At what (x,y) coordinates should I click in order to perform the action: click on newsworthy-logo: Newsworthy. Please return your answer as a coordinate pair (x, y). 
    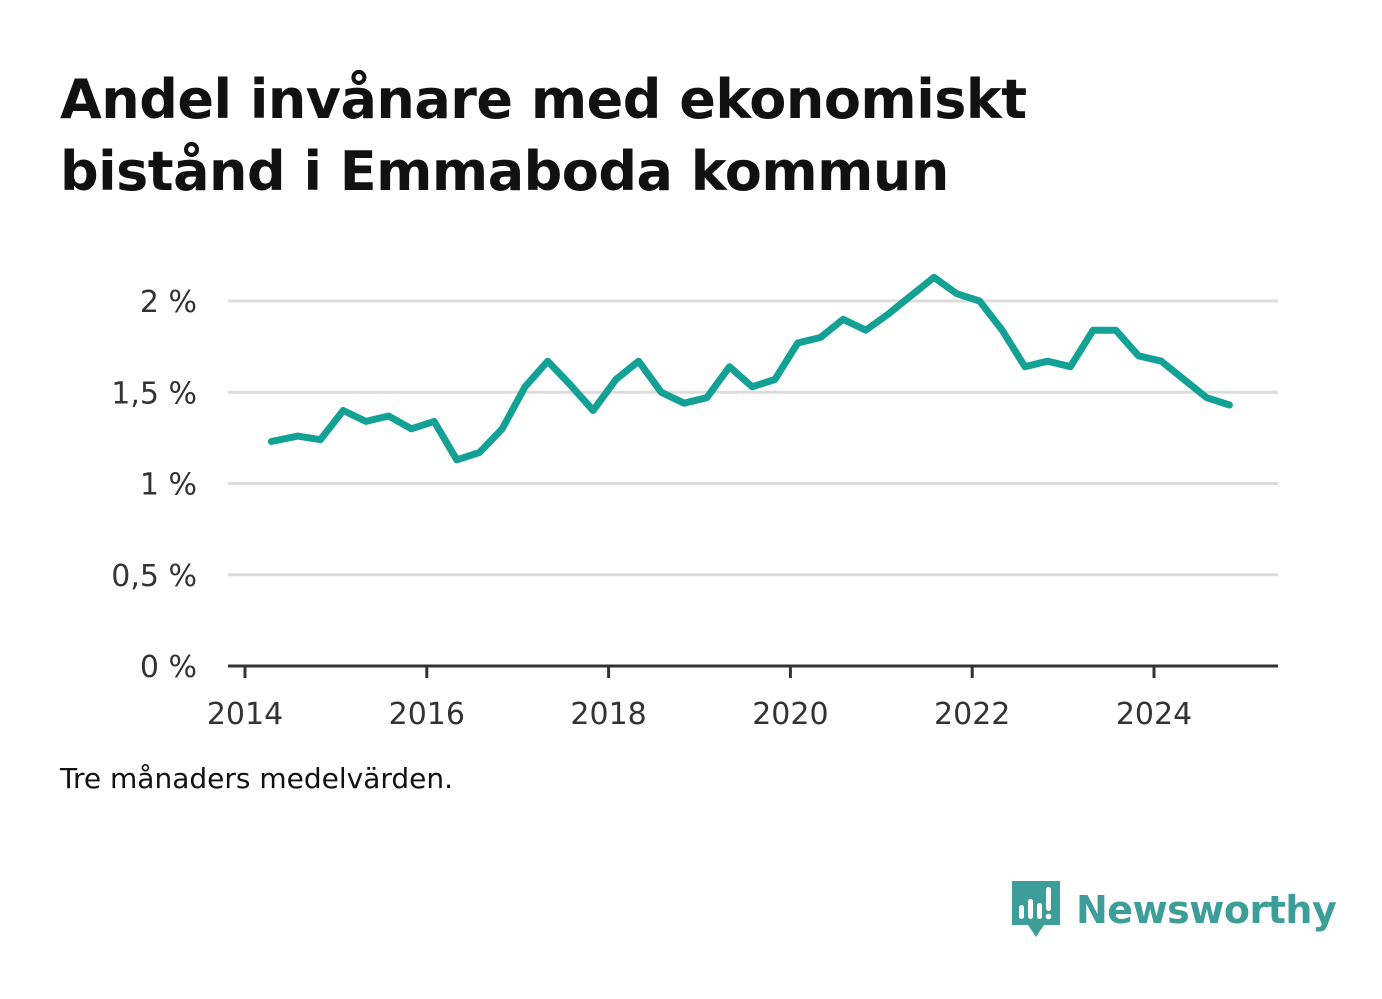
    Looking at the image, I should click on (1173, 910).